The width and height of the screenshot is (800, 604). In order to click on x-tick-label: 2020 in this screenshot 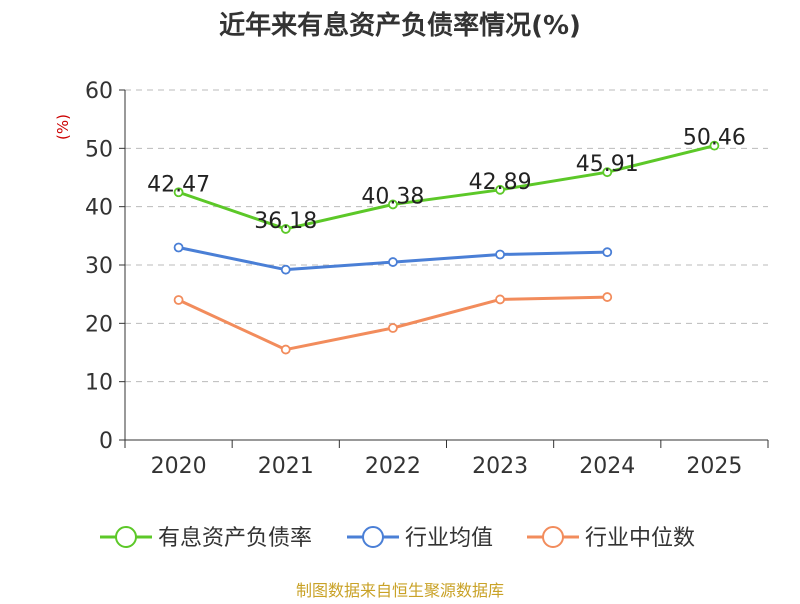, I will do `click(179, 466)`.